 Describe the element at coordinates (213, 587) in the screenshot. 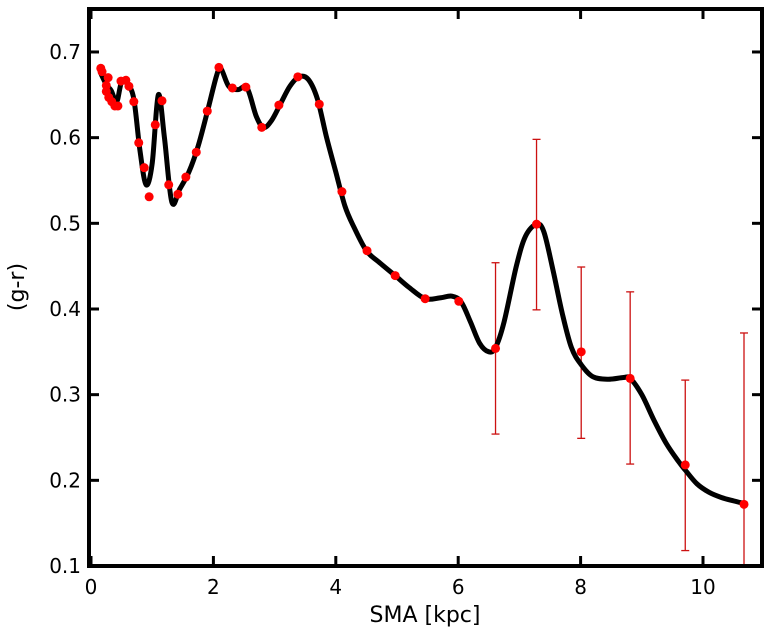

I see `x-tick-label: 2` at that location.